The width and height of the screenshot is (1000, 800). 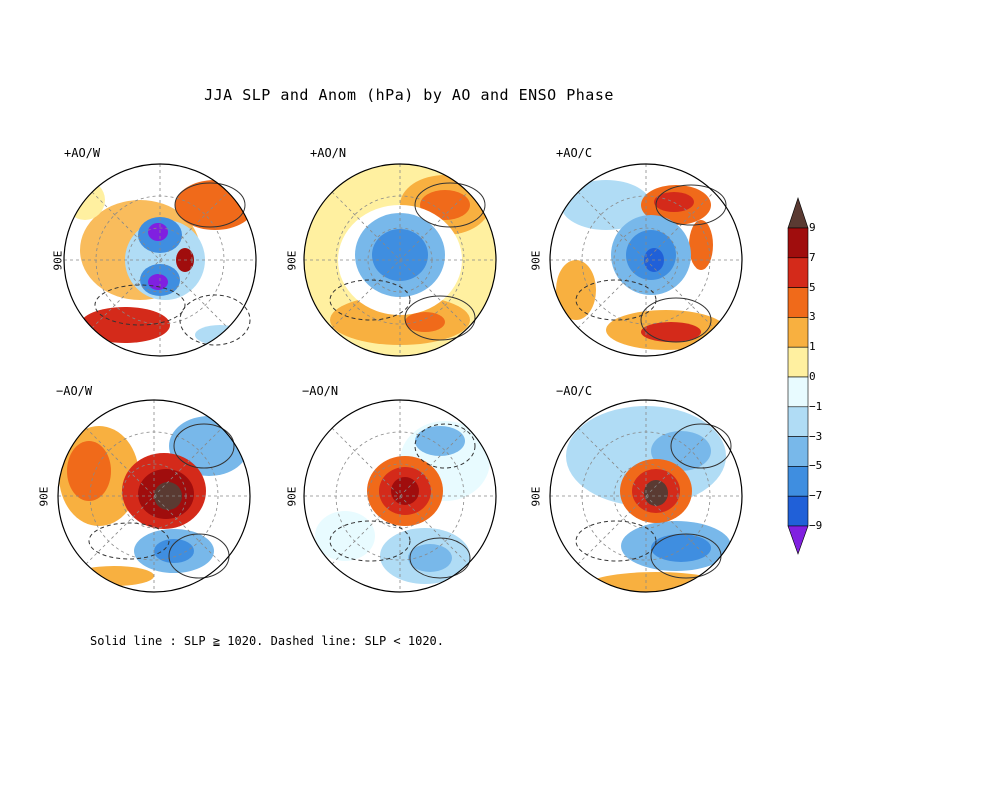 I want to click on colorbar-tick-label: −1, so click(x=816, y=406).